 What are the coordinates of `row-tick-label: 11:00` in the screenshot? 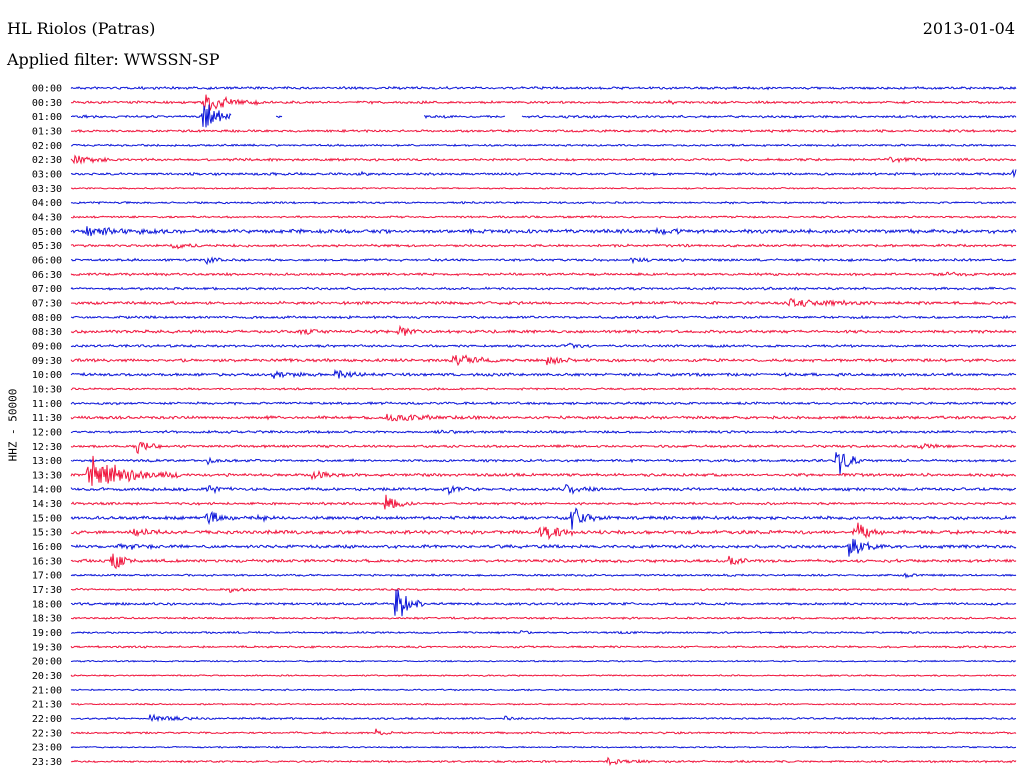 It's located at (47, 404).